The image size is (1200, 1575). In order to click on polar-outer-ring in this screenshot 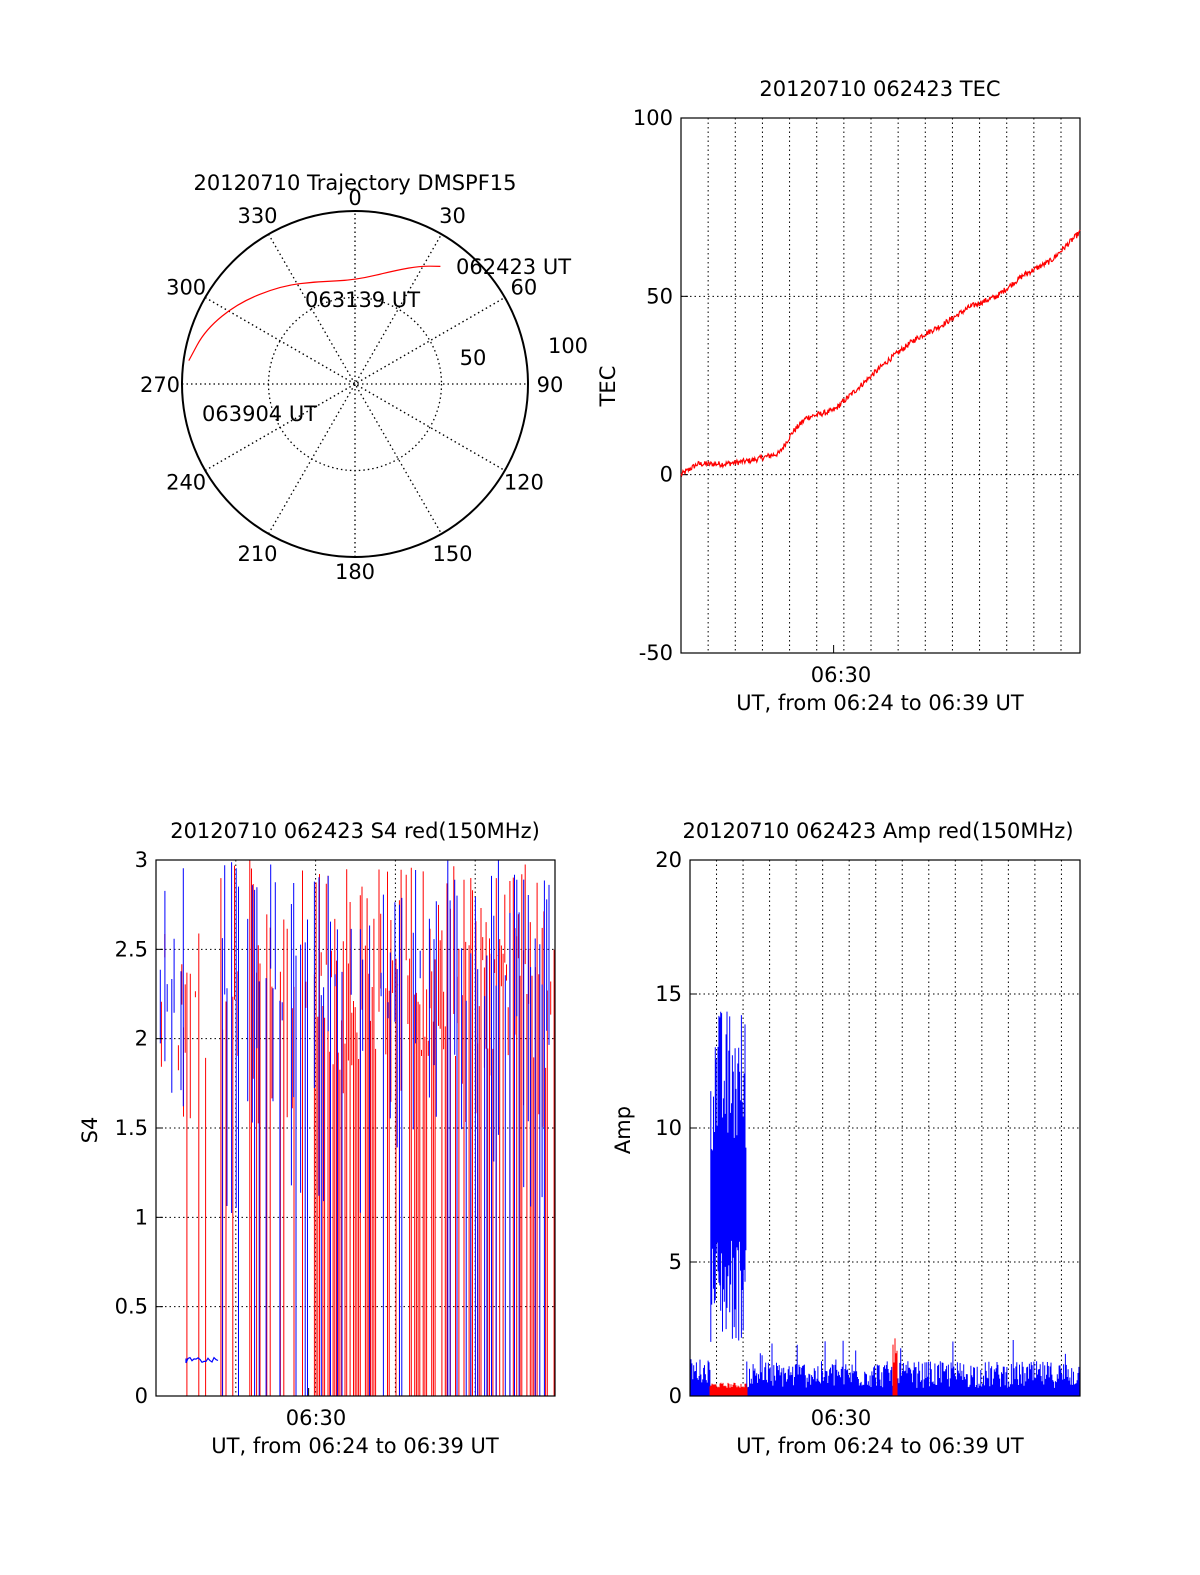, I will do `click(355, 384)`.